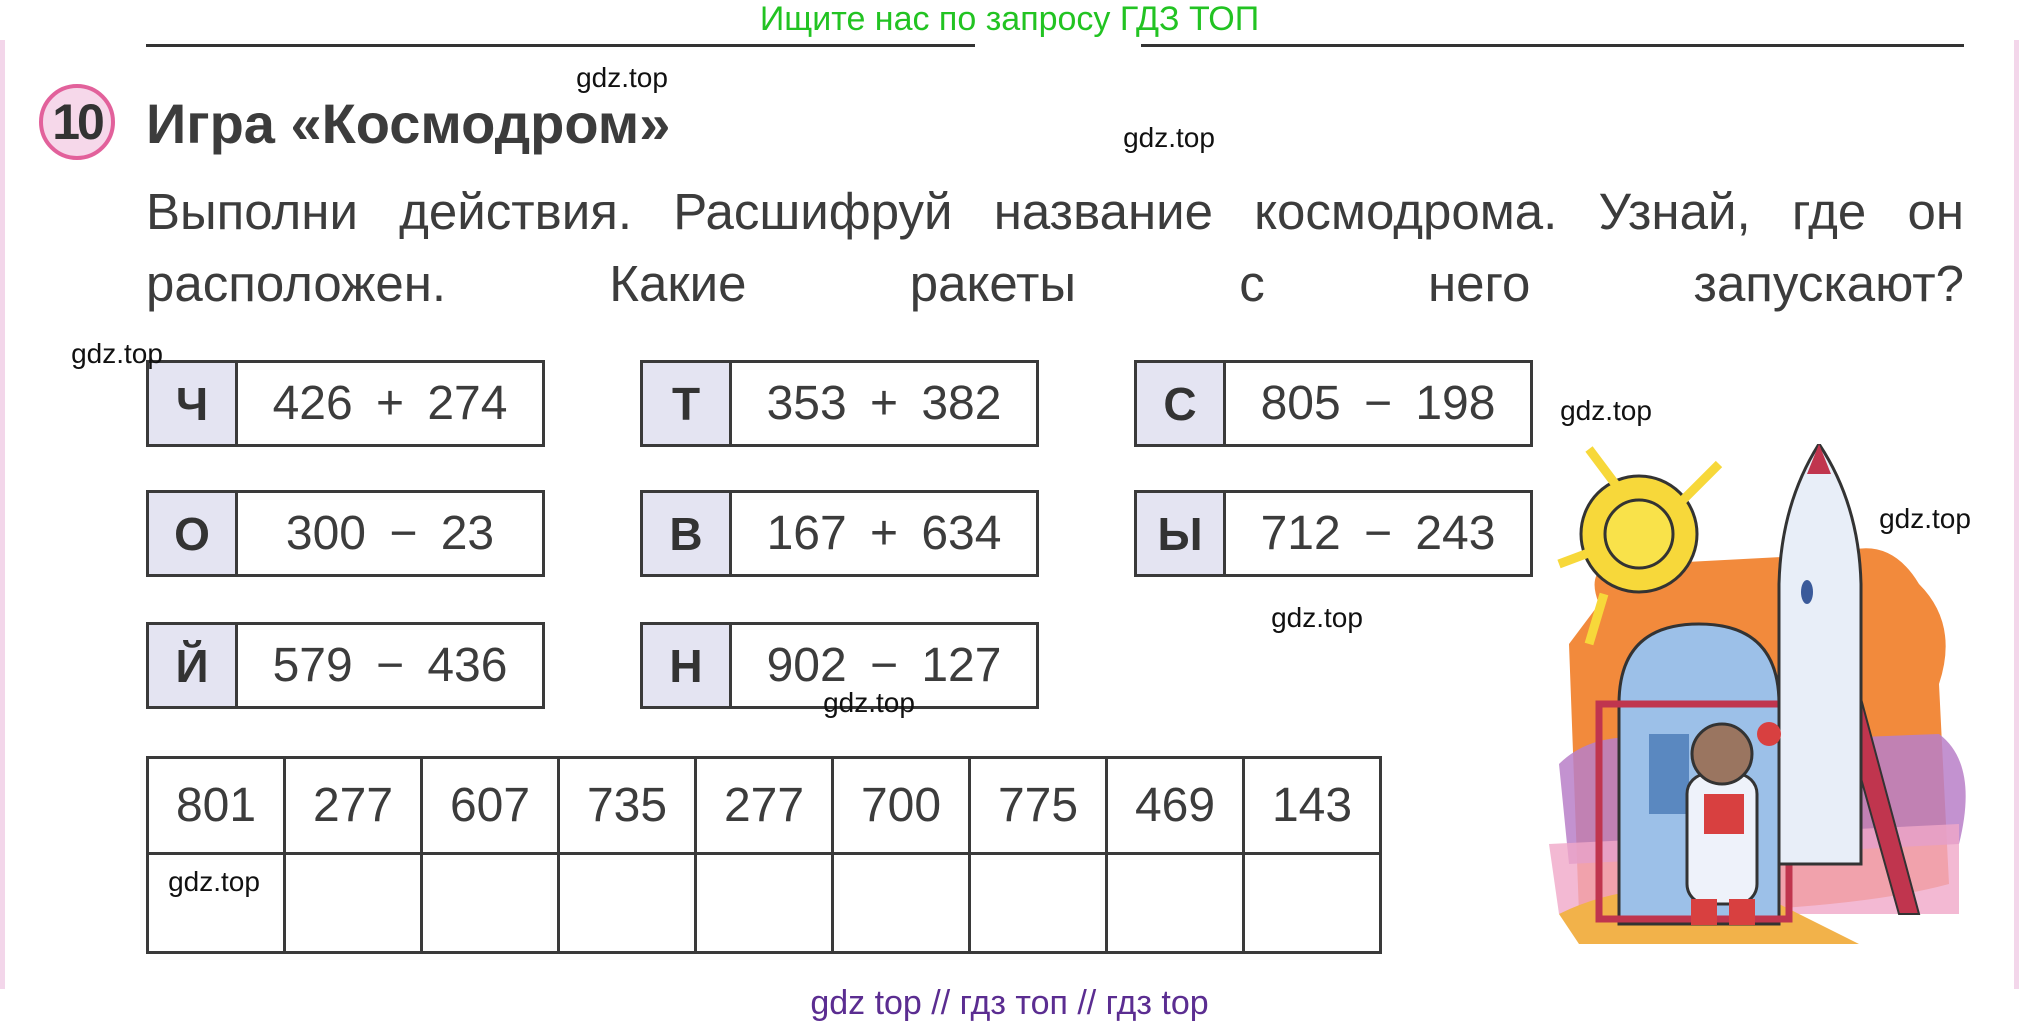  Describe the element at coordinates (687, 665) in the screenshot. I see `cipher-letter: Н` at that location.